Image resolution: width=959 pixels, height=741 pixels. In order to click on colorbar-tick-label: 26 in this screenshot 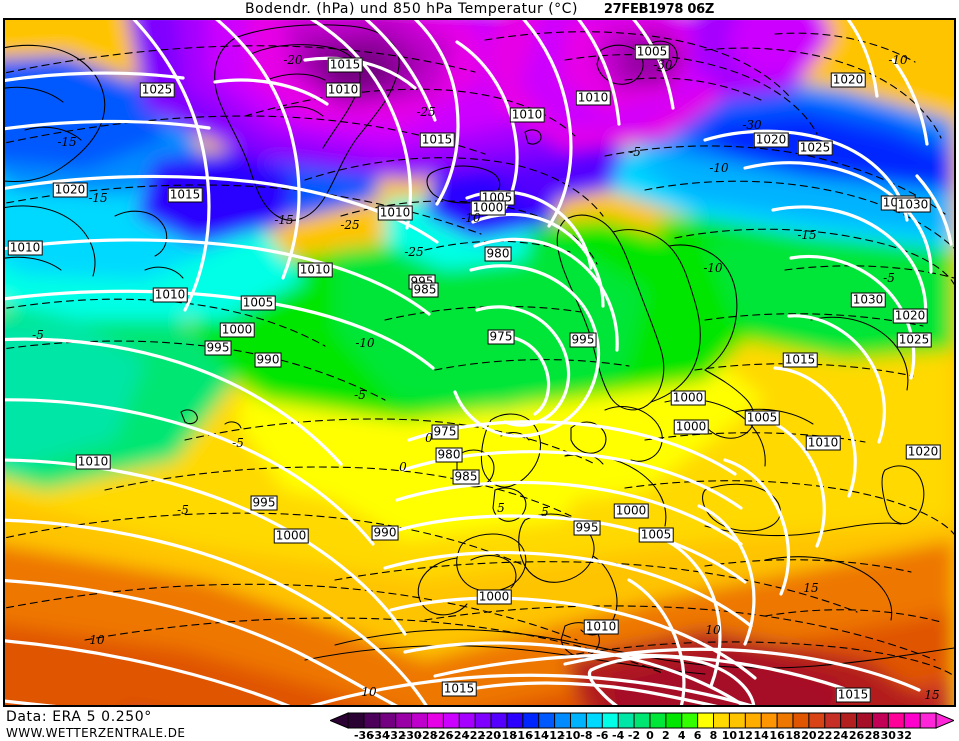, I will do `click(857, 735)`.